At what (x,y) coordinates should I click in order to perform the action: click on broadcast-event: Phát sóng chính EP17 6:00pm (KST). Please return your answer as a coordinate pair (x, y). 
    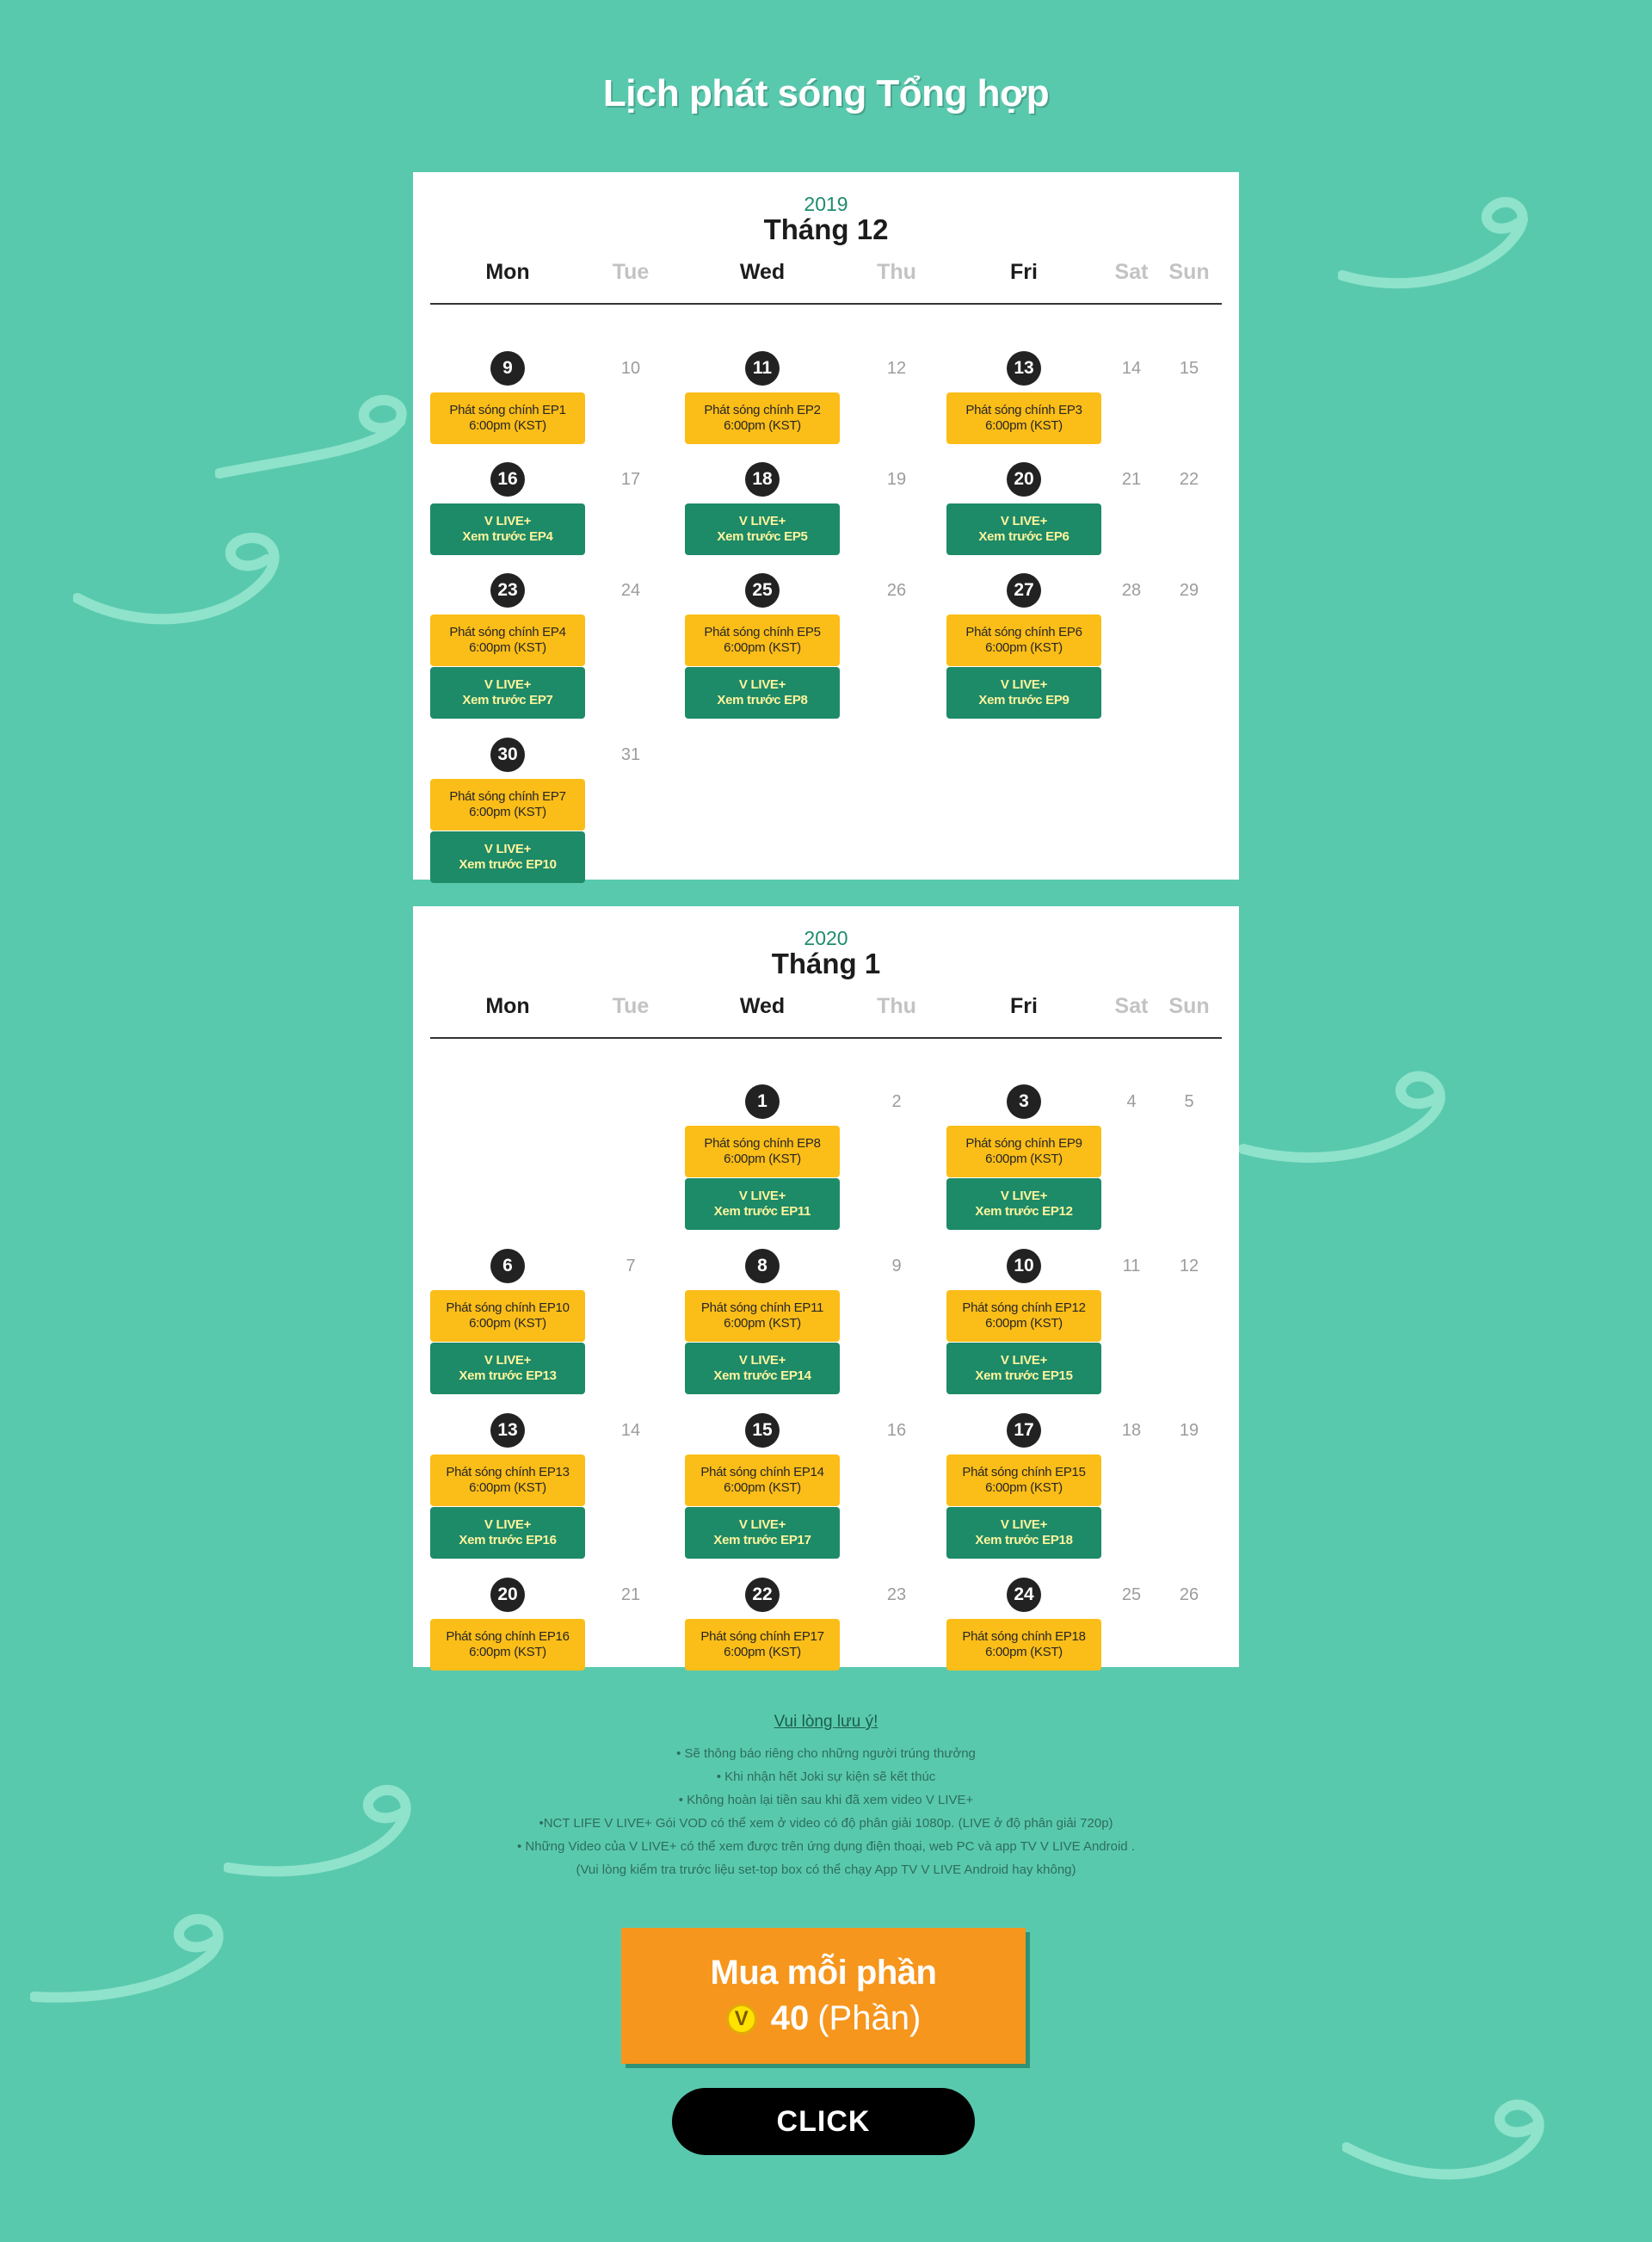
    Looking at the image, I should click on (762, 1645).